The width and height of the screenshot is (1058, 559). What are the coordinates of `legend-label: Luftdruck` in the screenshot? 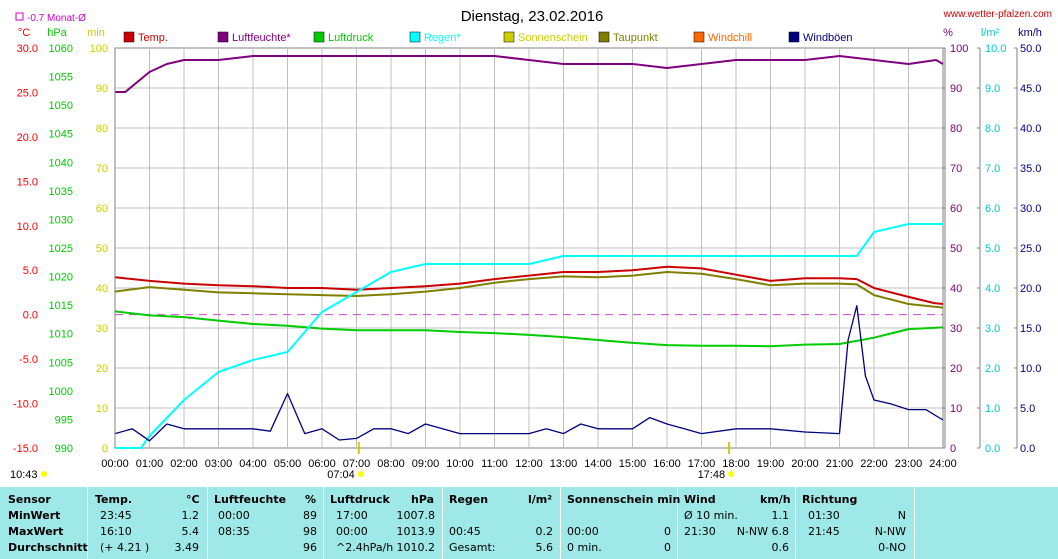 It's located at (351, 38).